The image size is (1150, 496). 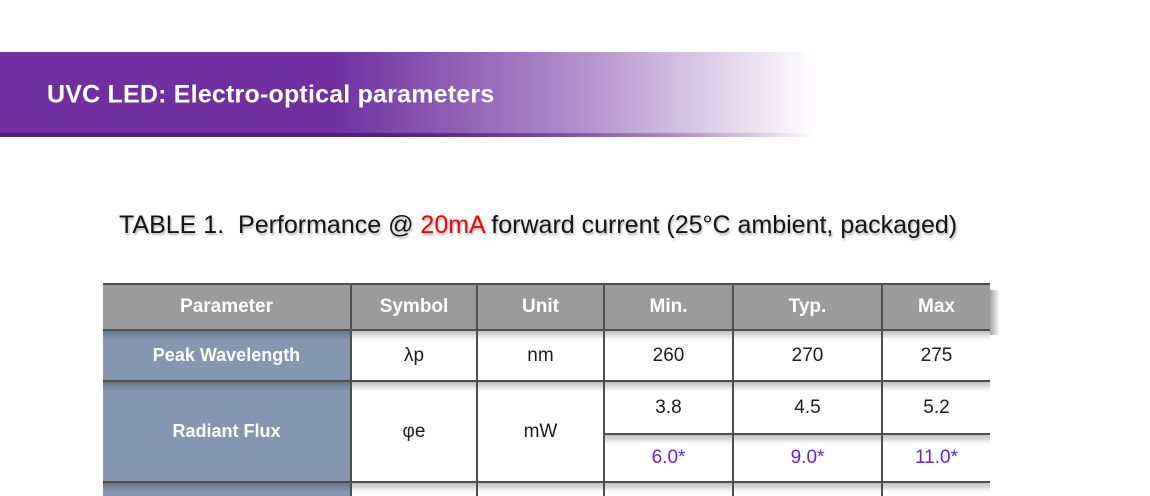 I want to click on cell-max: 5.2, so click(x=935, y=407).